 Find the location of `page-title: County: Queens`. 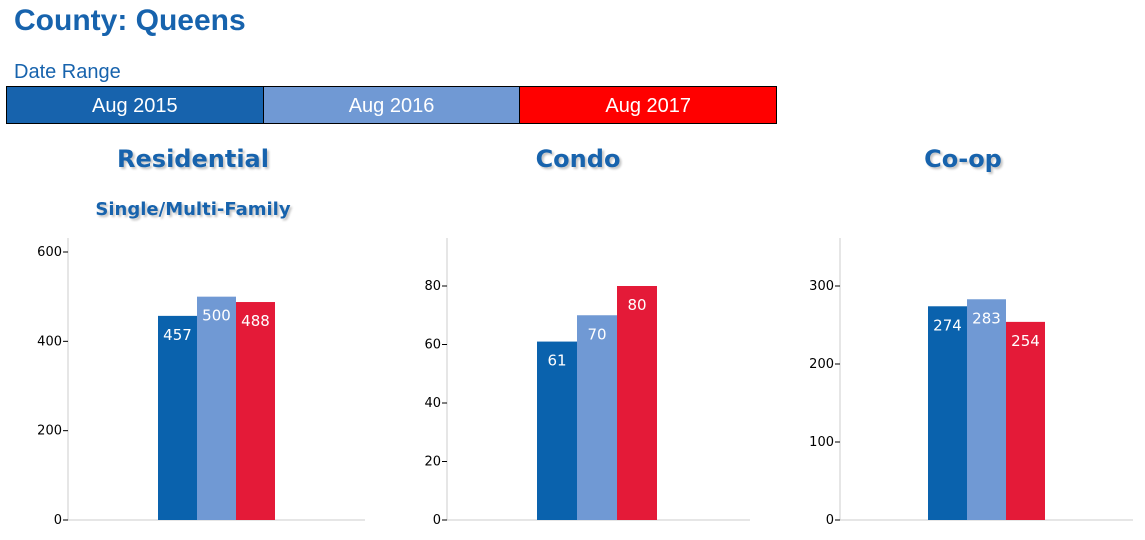

page-title: County: Queens is located at coordinates (130, 20).